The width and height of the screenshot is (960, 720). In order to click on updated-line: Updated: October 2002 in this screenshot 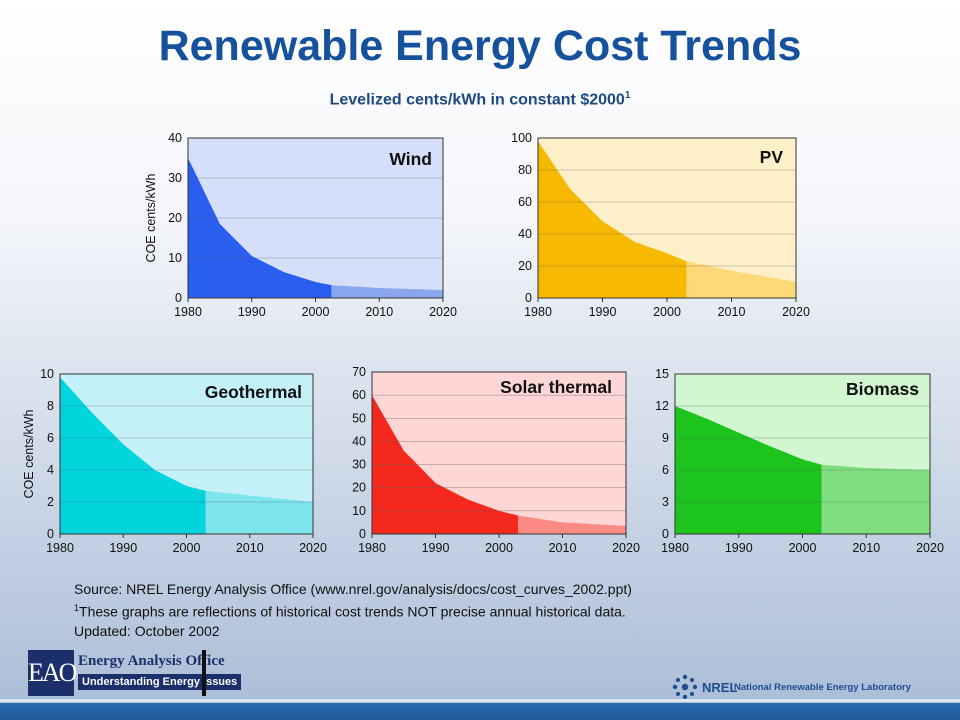, I will do `click(147, 630)`.